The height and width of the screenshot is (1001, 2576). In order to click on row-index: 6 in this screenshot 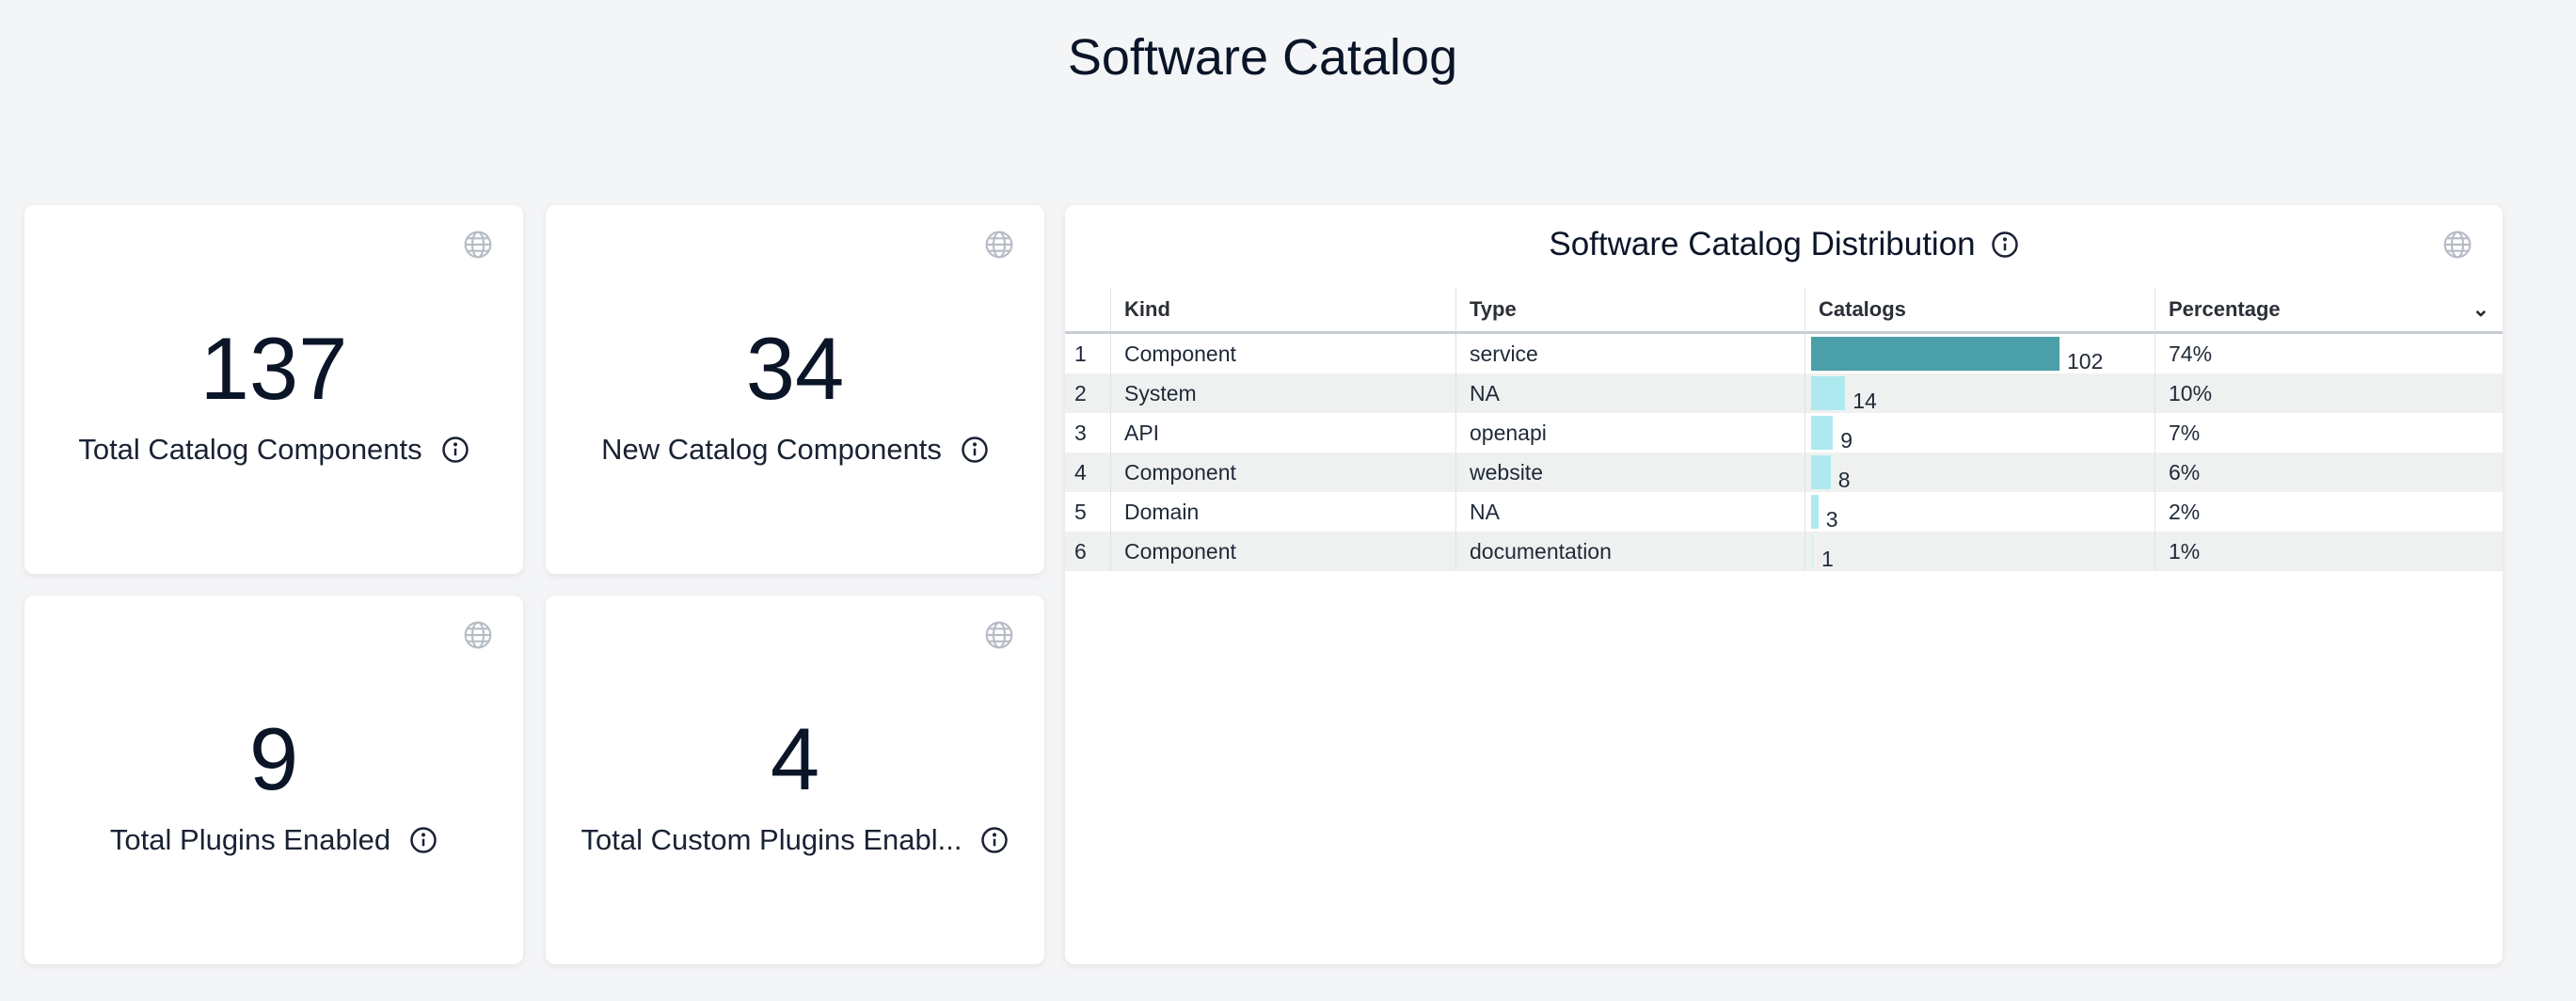, I will do `click(1088, 551)`.